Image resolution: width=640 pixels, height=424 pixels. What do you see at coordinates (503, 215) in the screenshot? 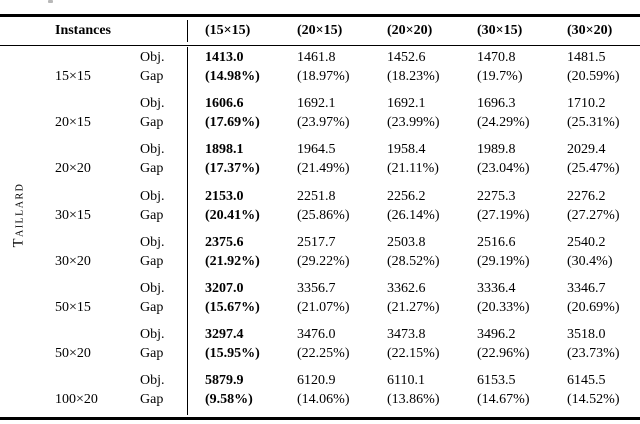
I see `gap-value: (27.19%)` at bounding box center [503, 215].